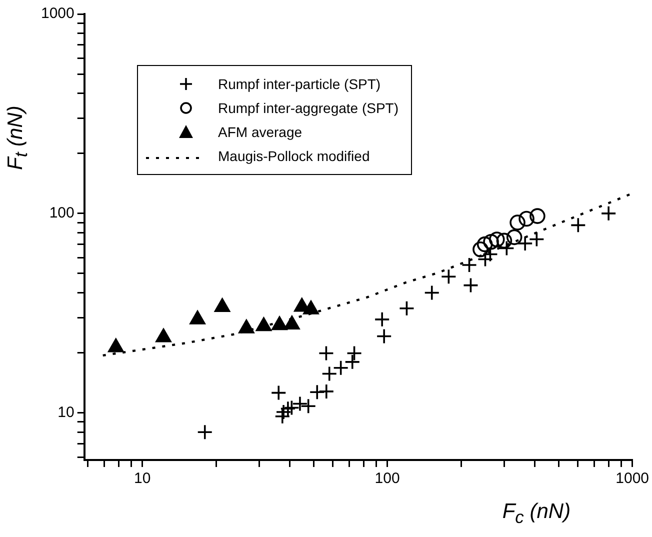 The height and width of the screenshot is (537, 652). What do you see at coordinates (57, 13) in the screenshot?
I see `y-tick-label: 1000` at bounding box center [57, 13].